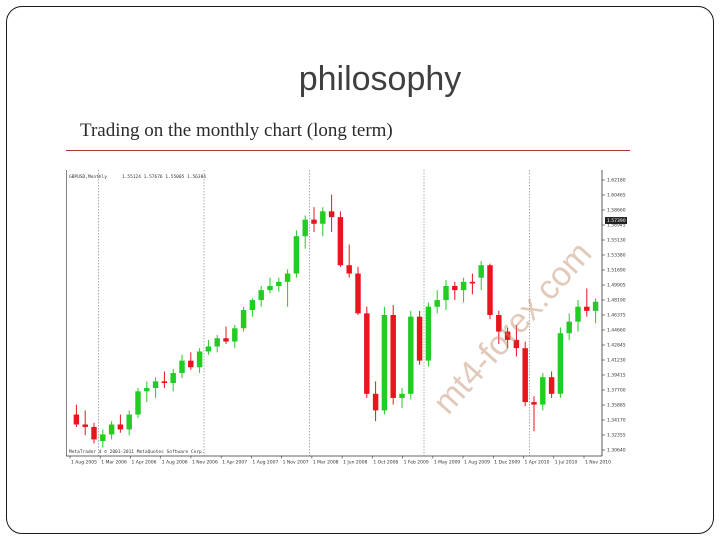 The image size is (720, 540). Describe the element at coordinates (616, 376) in the screenshot. I see `price-tick-label: 1.39415` at that location.